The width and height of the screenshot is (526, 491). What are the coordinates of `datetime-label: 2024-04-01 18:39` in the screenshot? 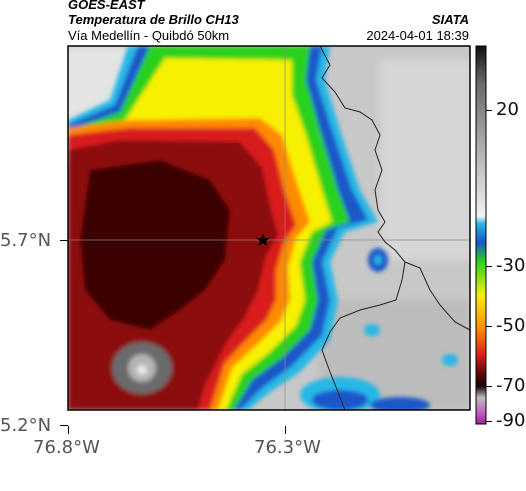 It's located at (417, 35).